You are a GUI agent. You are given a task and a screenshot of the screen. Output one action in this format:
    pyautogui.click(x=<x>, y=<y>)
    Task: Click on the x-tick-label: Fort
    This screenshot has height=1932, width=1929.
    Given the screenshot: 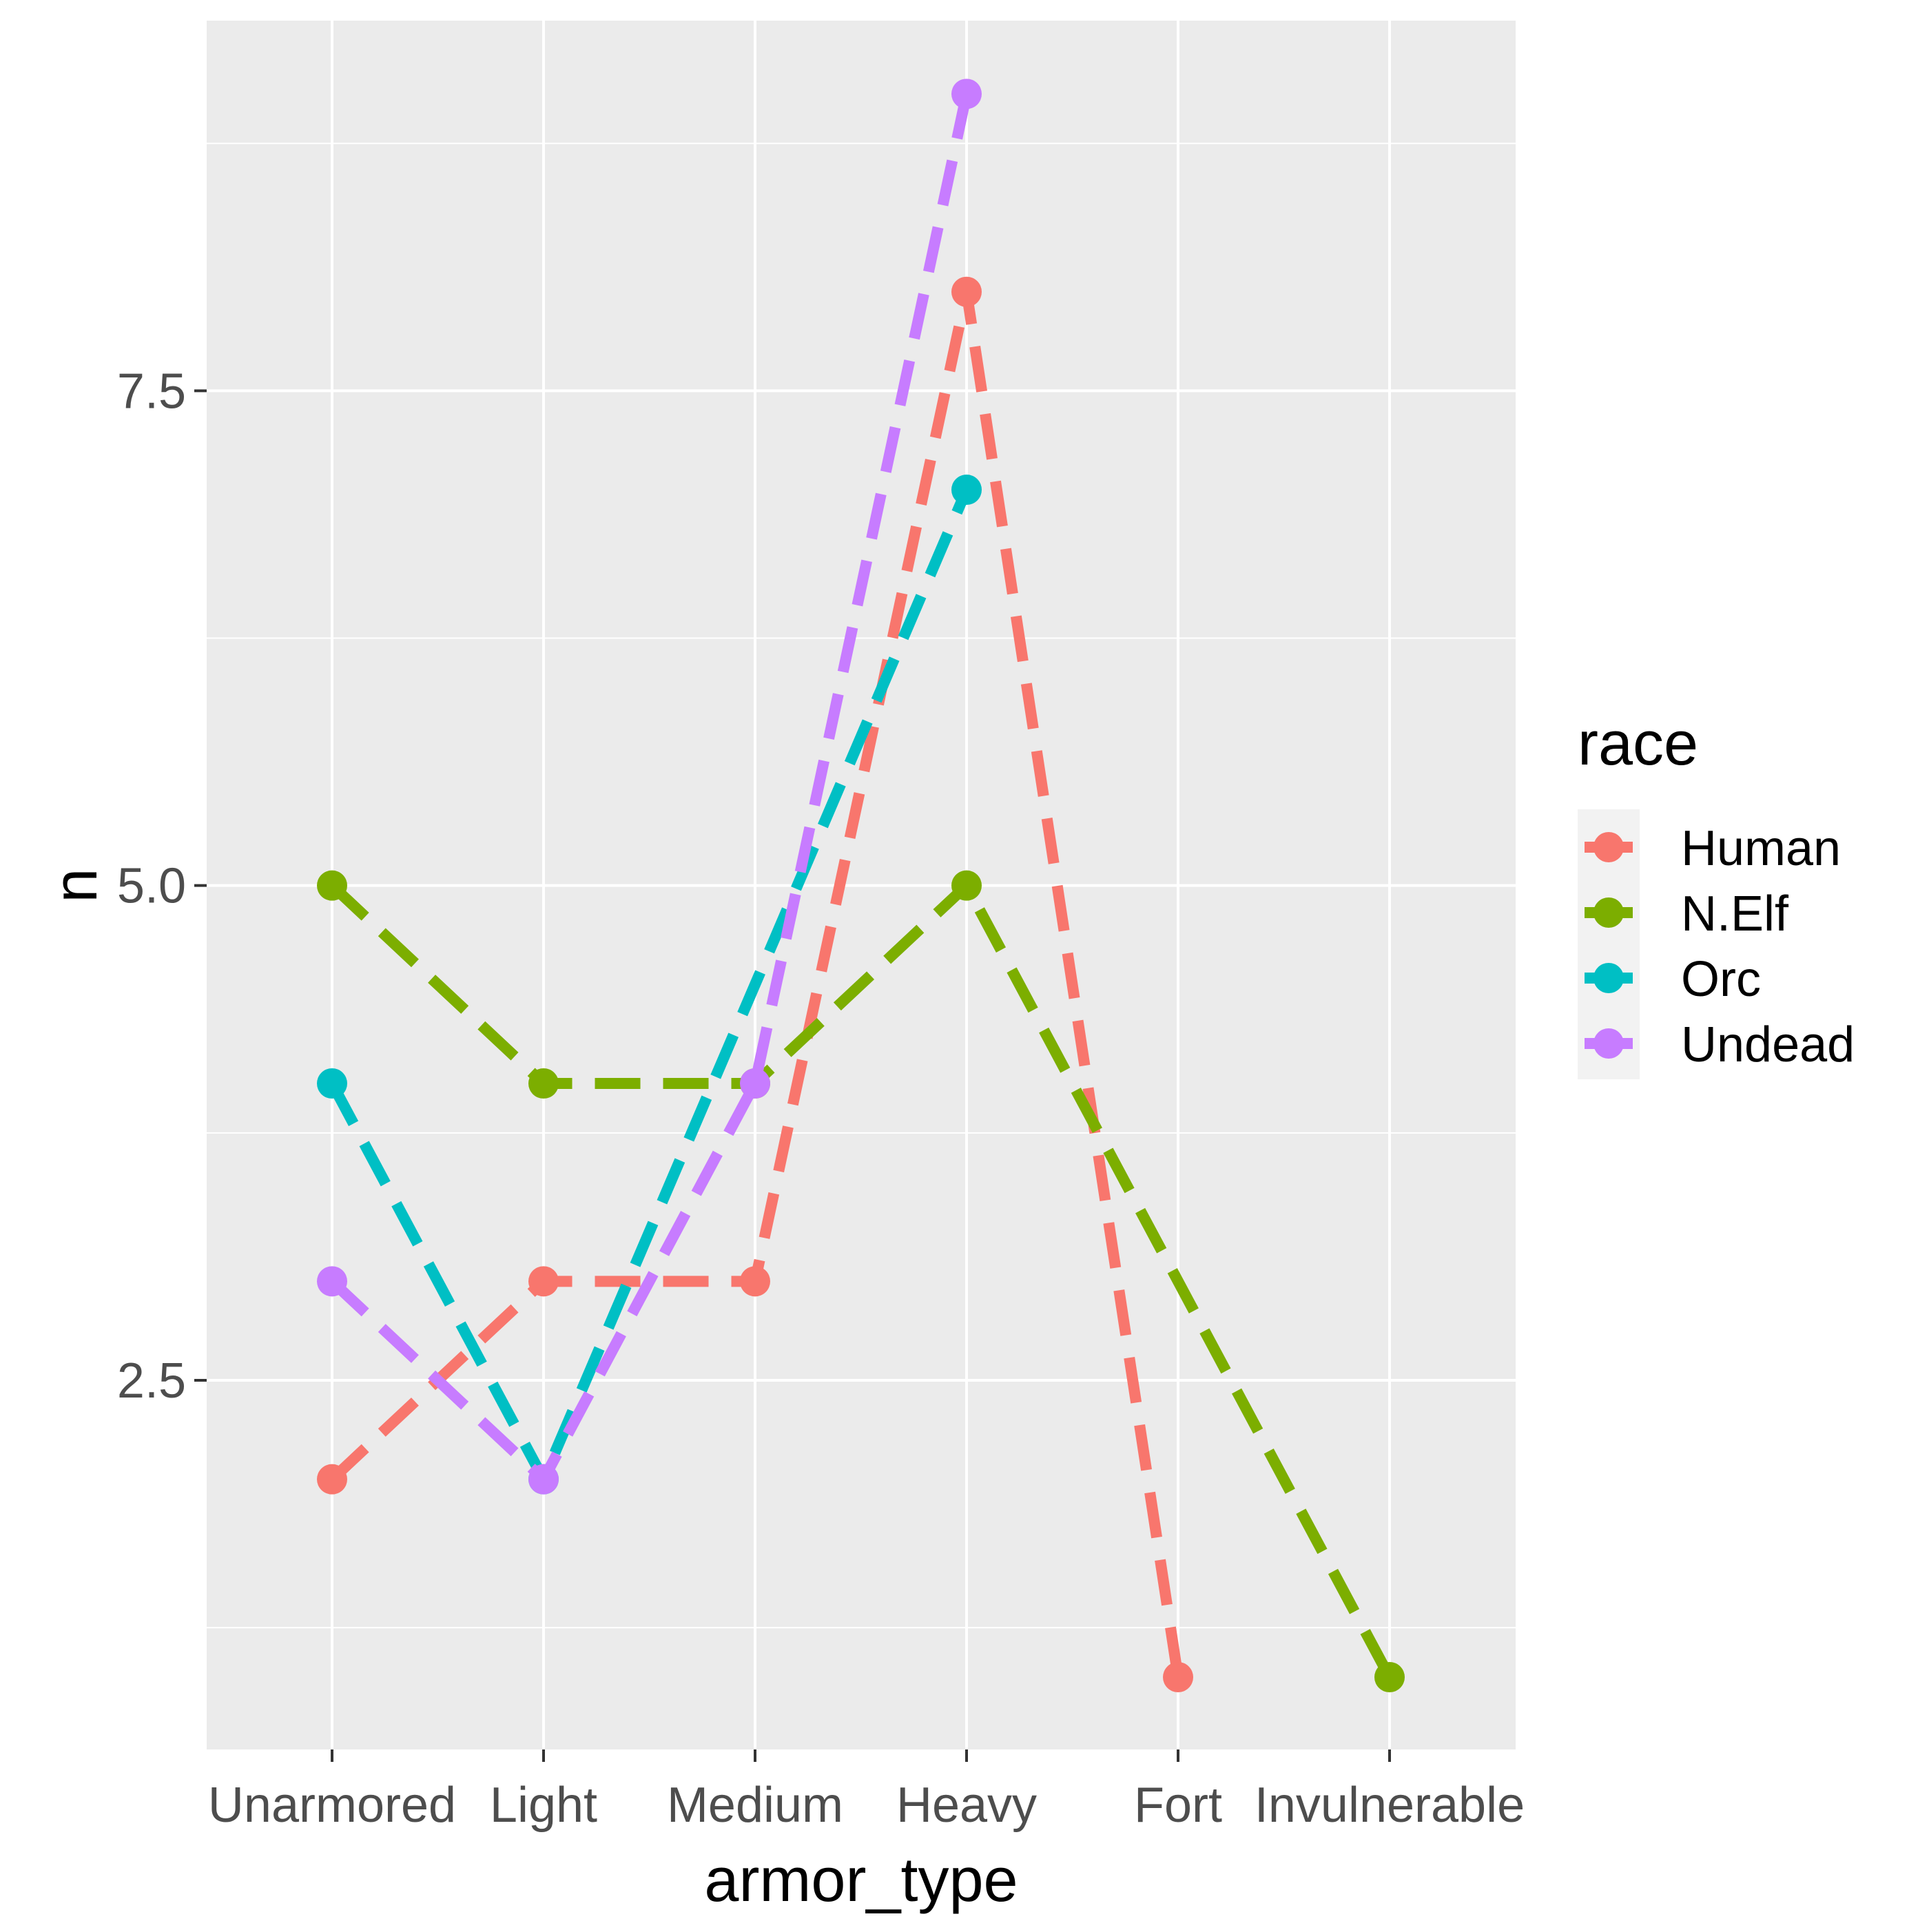 What is the action you would take?
    pyautogui.click(x=1178, y=1805)
    